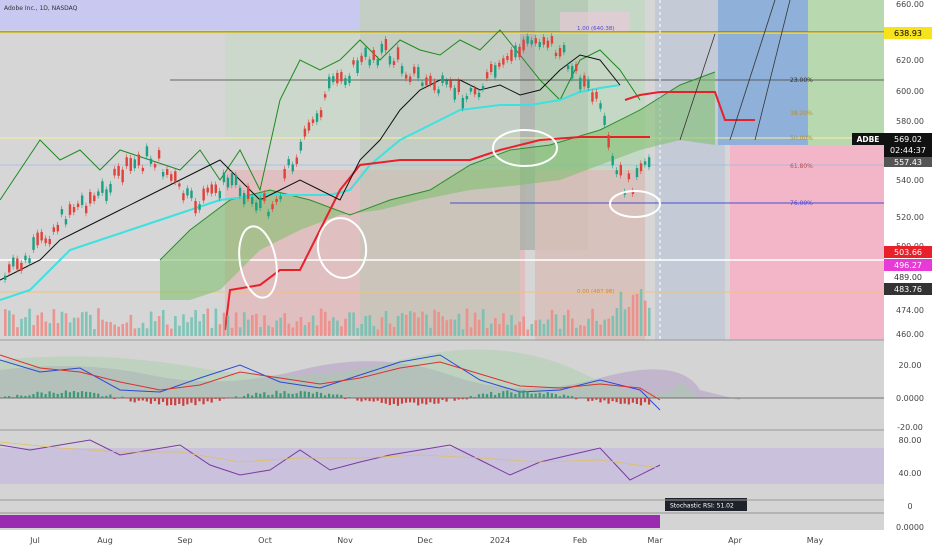 Image resolution: width=932 pixels, height=550 pixels. I want to click on ticker-tag-bg, so click(868, 139).